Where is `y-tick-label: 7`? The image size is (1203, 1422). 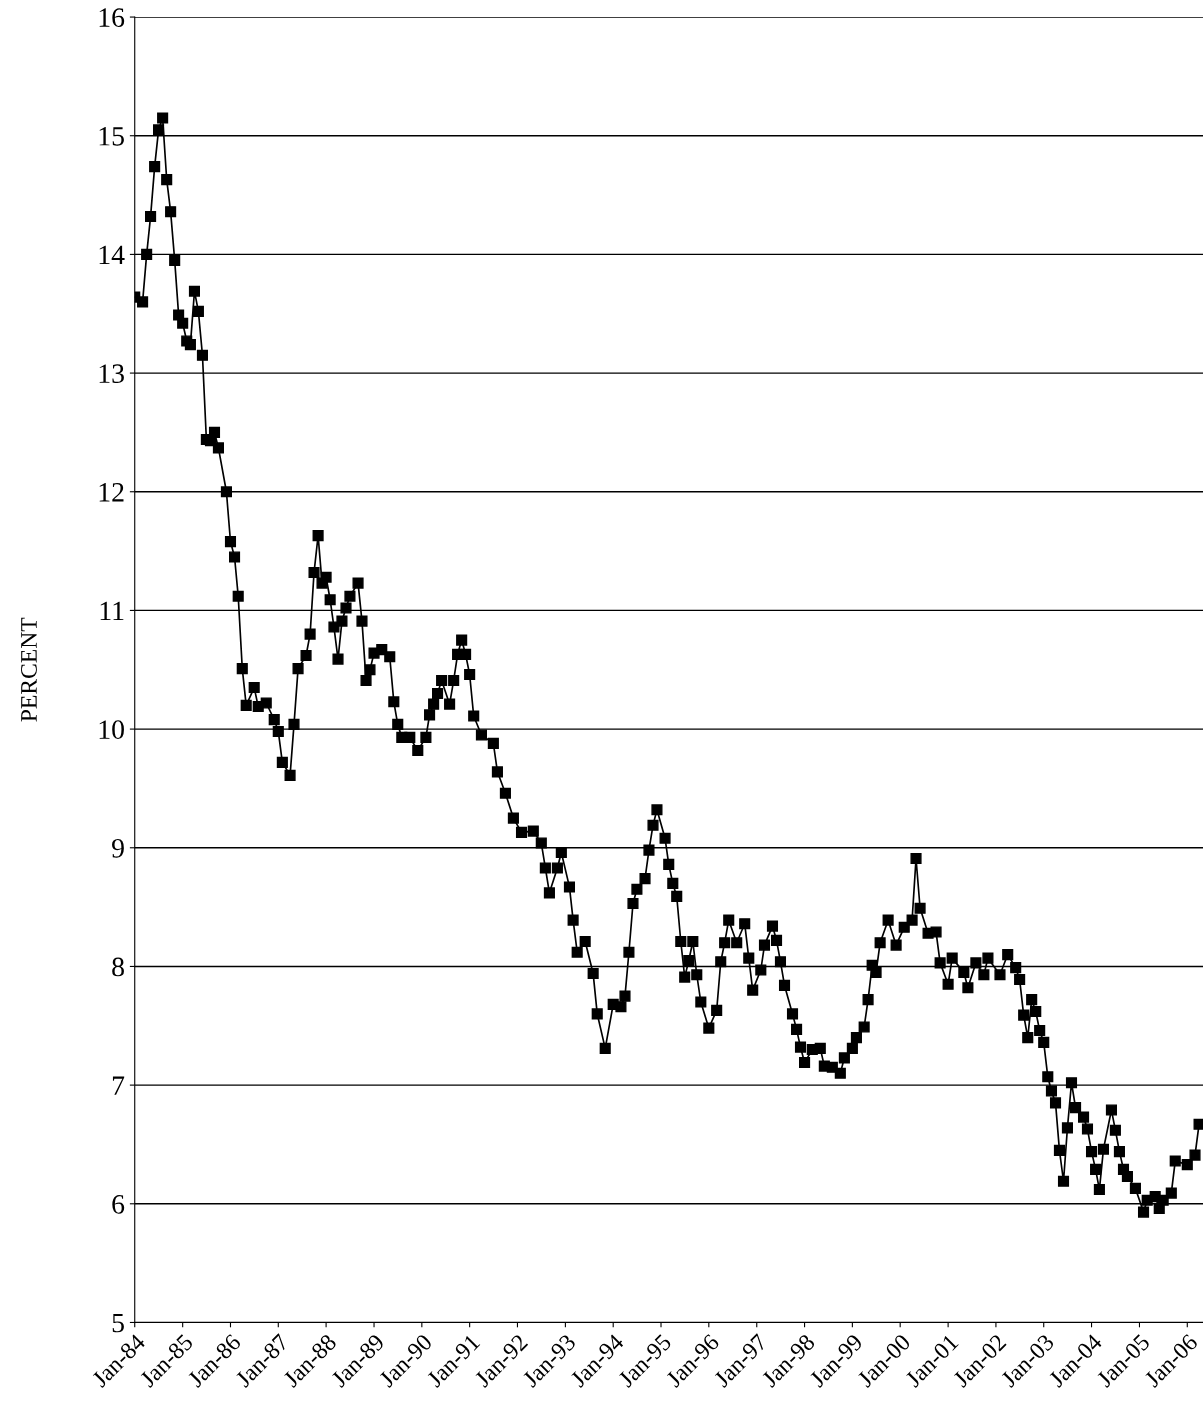
y-tick-label: 7 is located at coordinates (118, 1085).